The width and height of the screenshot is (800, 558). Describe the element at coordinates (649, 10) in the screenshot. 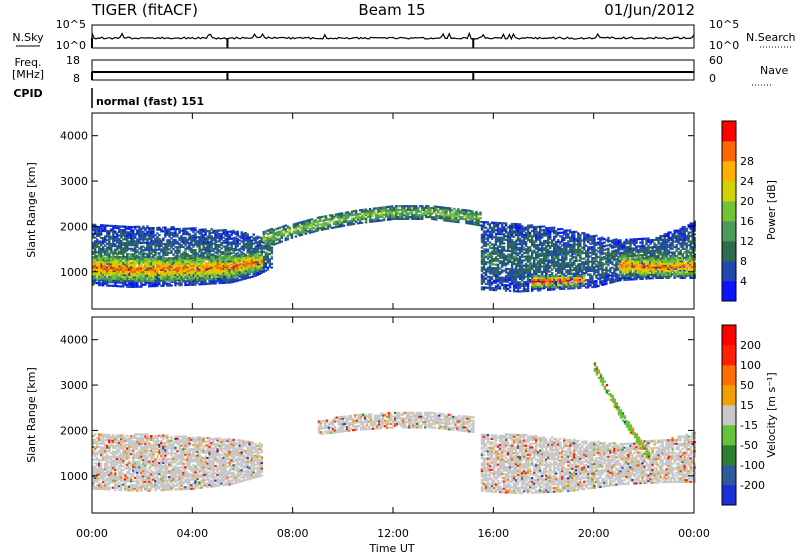

I see `date-label: 01/Jun/2012` at that location.